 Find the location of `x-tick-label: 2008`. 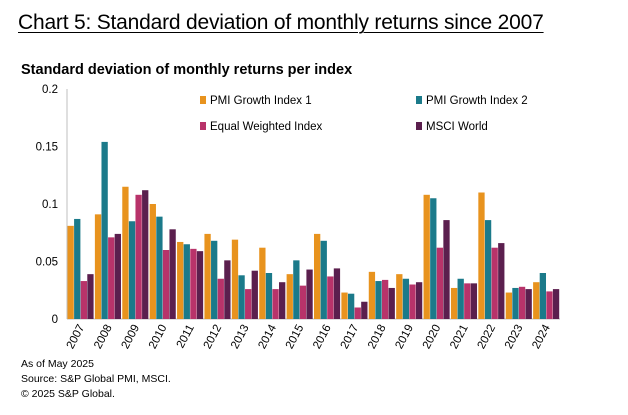

x-tick-label: 2008 is located at coordinates (103, 337).